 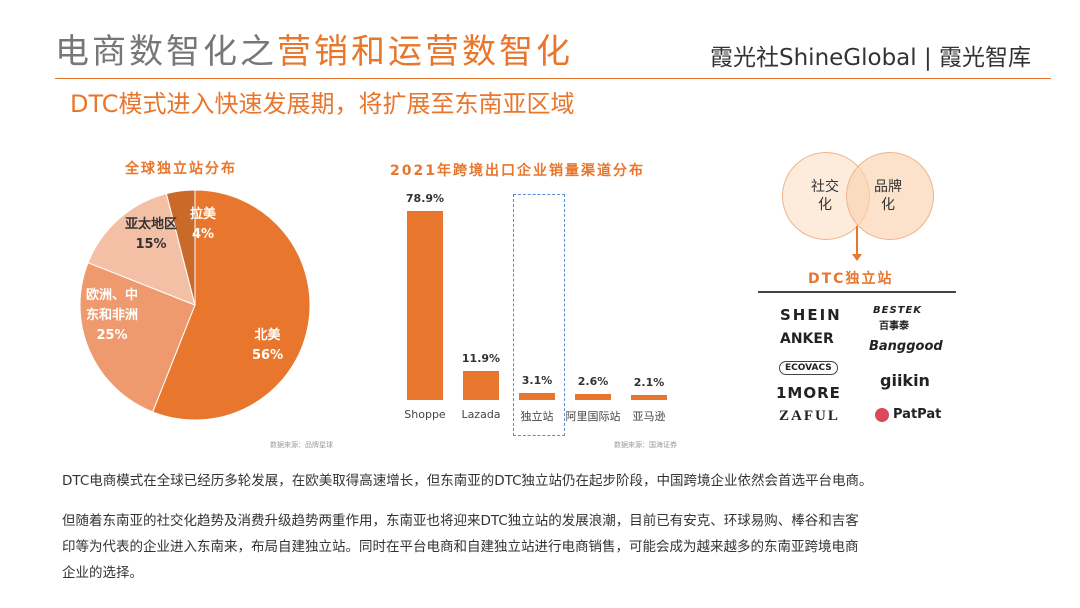 What do you see at coordinates (203, 225) in the screenshot?
I see `pie-label-latam: 拉美 4%` at bounding box center [203, 225].